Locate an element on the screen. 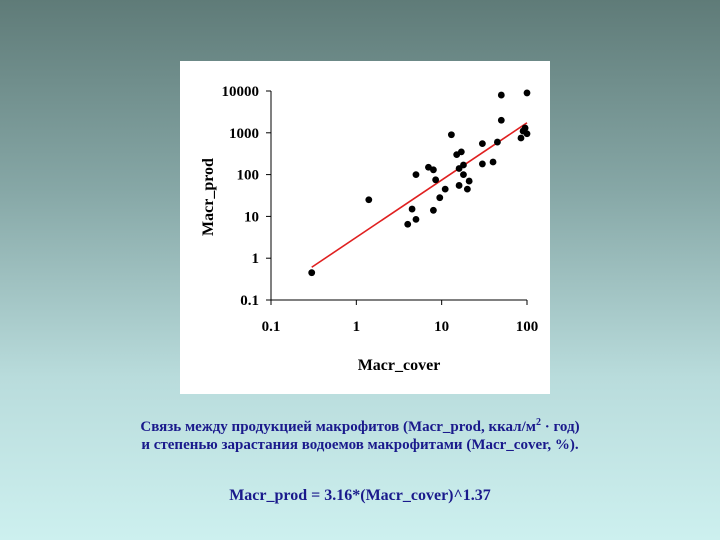  points-layer is located at coordinates (419, 183).